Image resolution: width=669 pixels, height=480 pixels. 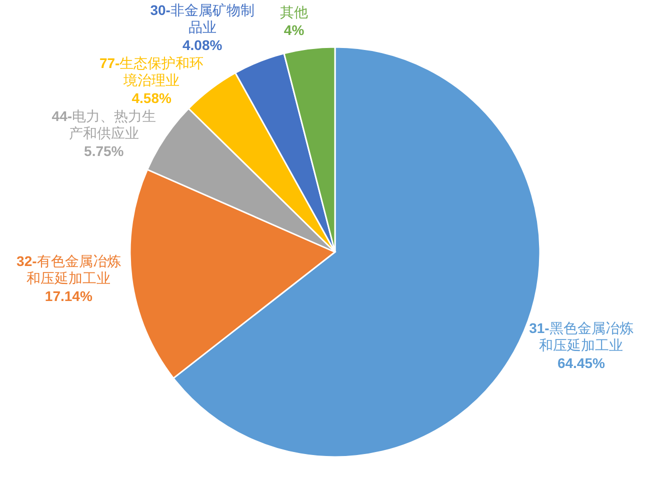 What do you see at coordinates (294, 30) in the screenshot?
I see `data-label: 4%` at bounding box center [294, 30].